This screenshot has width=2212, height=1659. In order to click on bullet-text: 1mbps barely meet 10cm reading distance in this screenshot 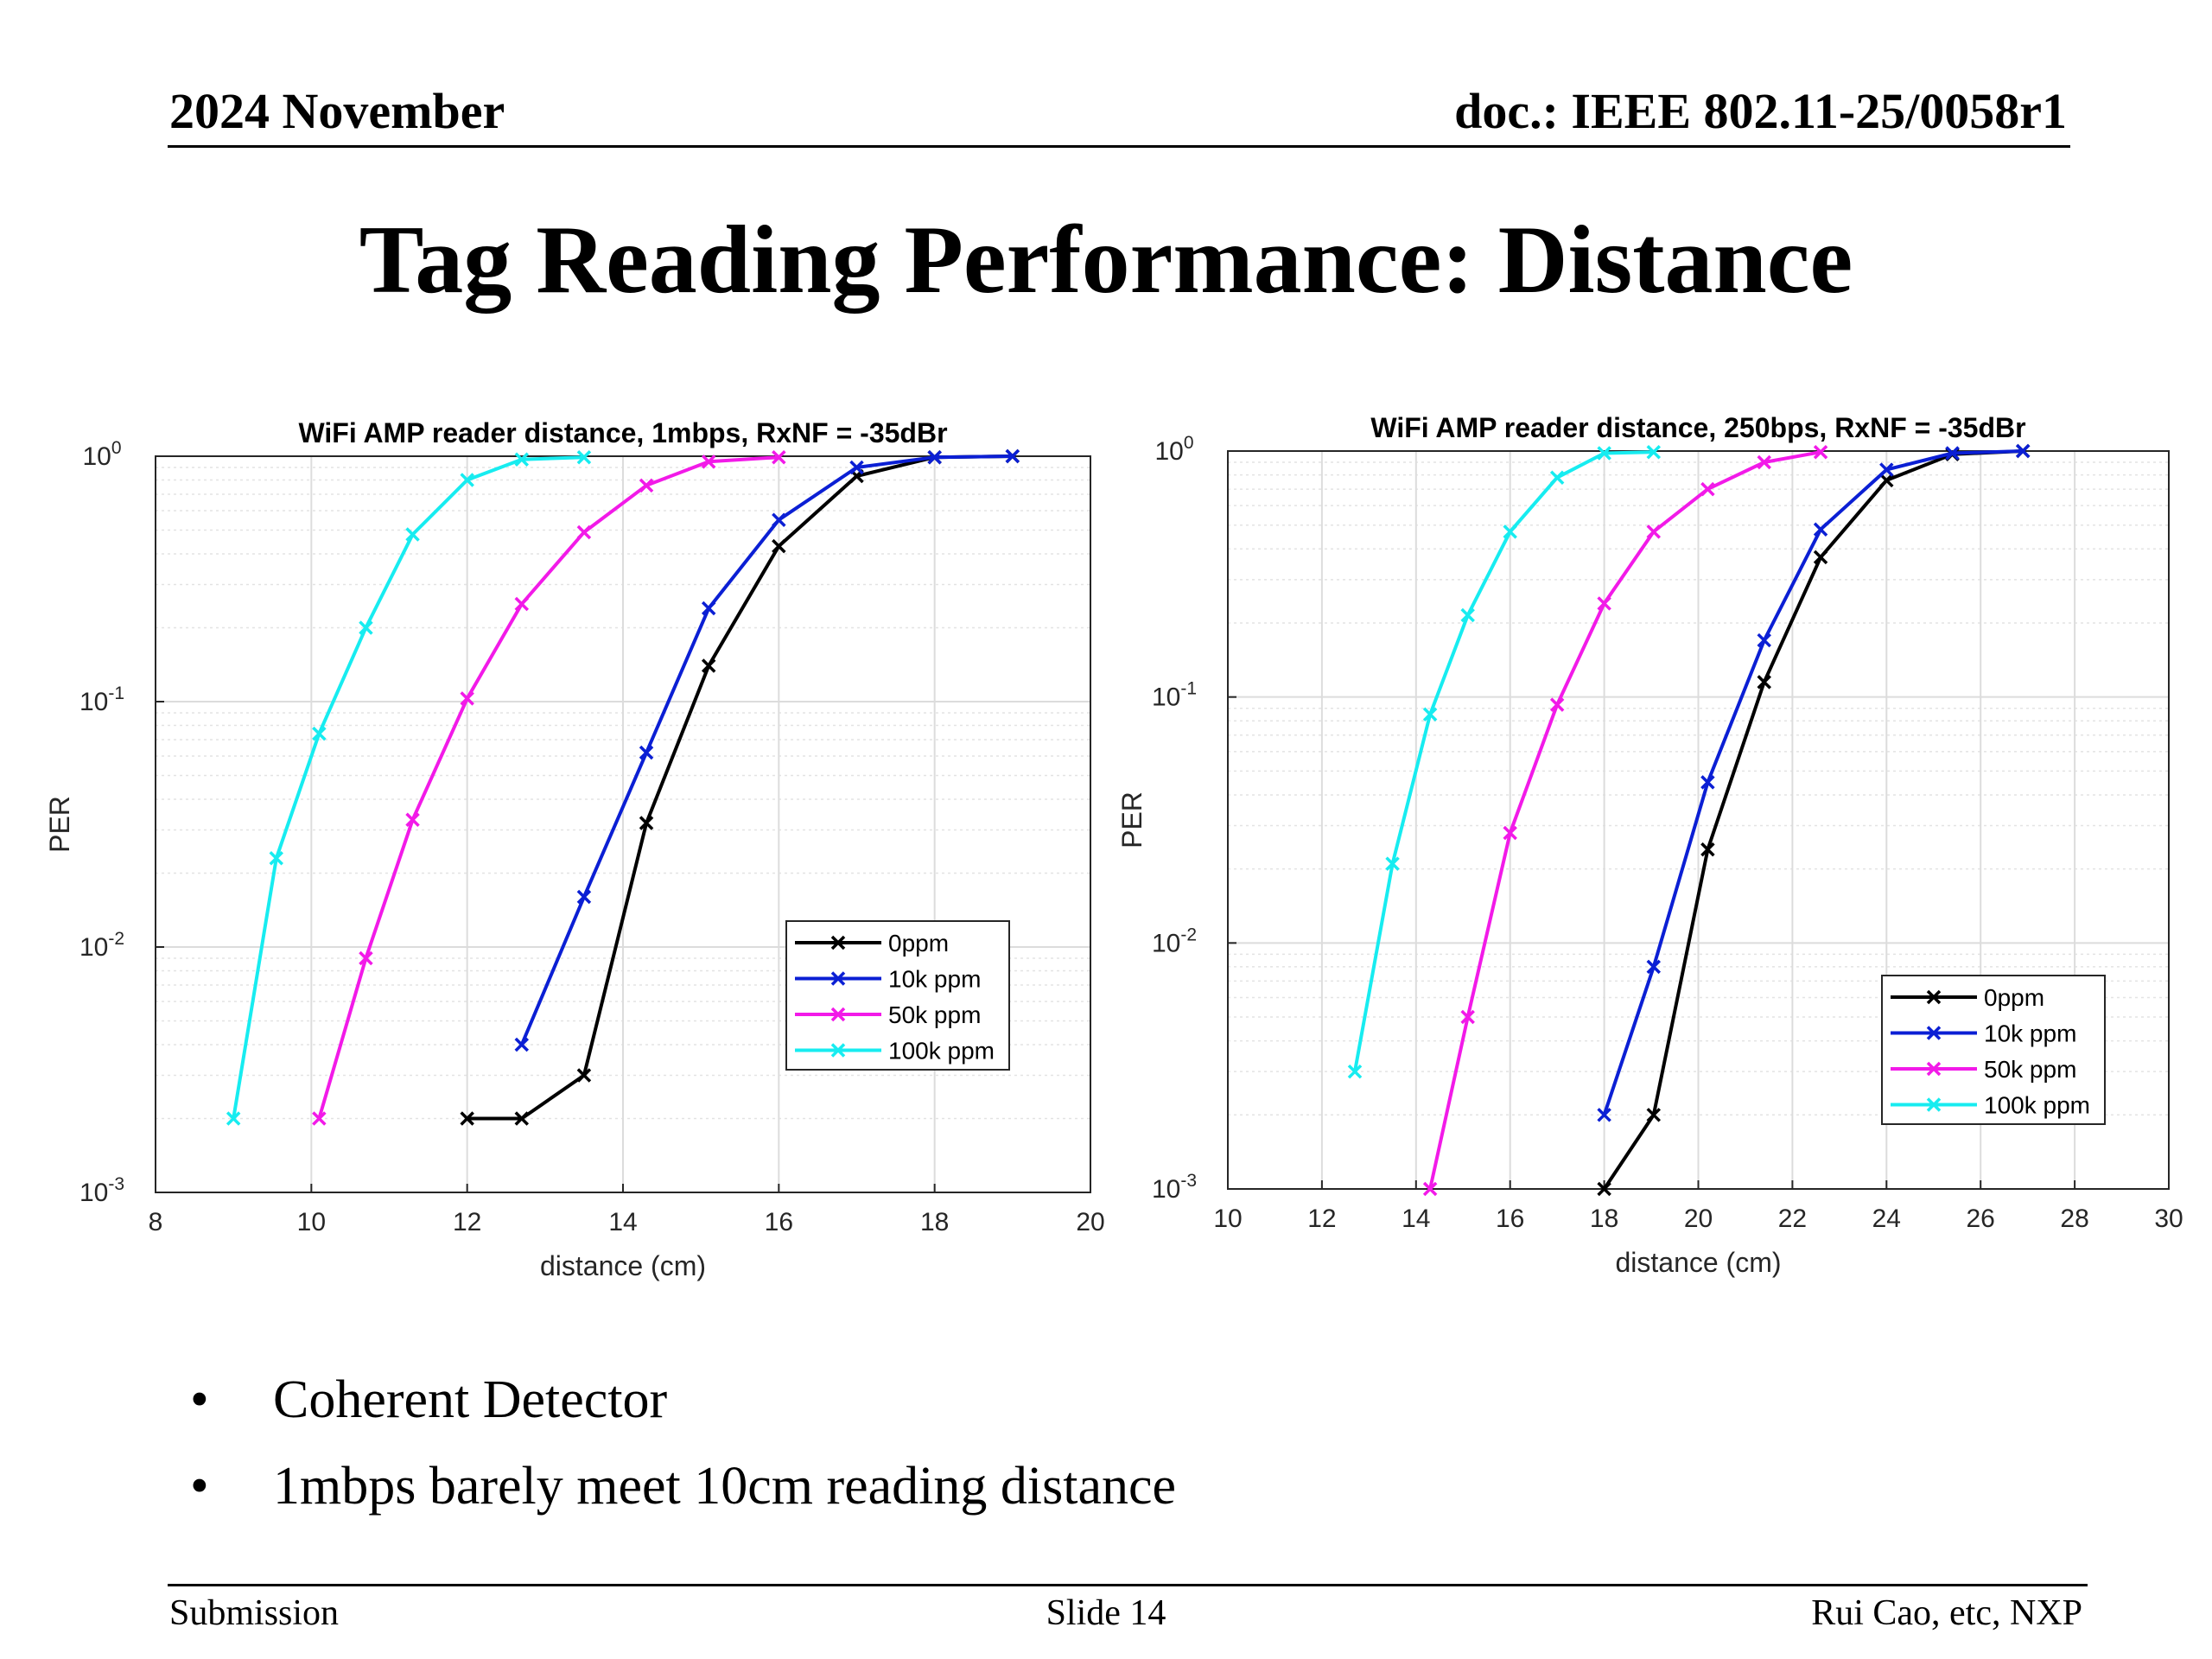, I will do `click(725, 1486)`.